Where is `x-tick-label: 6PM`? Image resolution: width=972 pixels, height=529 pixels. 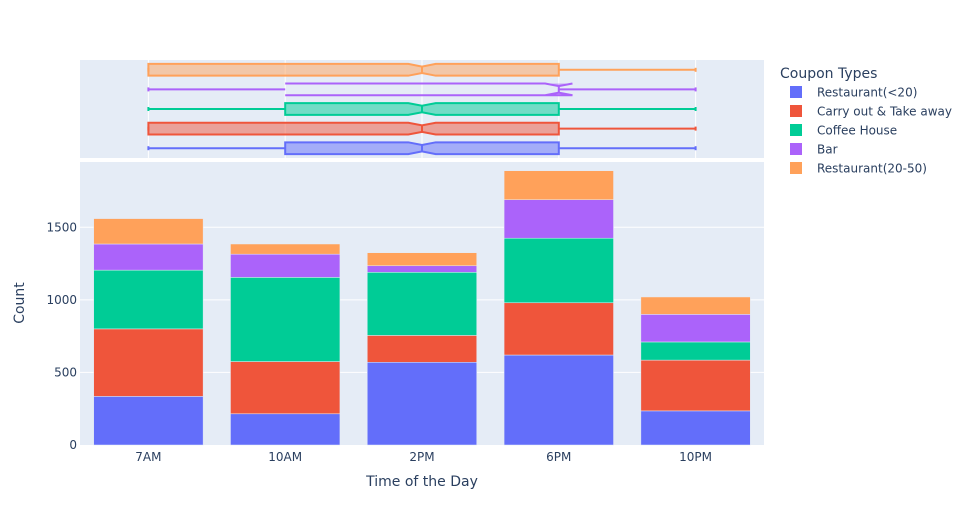
x-tick-label: 6PM is located at coordinates (558, 457).